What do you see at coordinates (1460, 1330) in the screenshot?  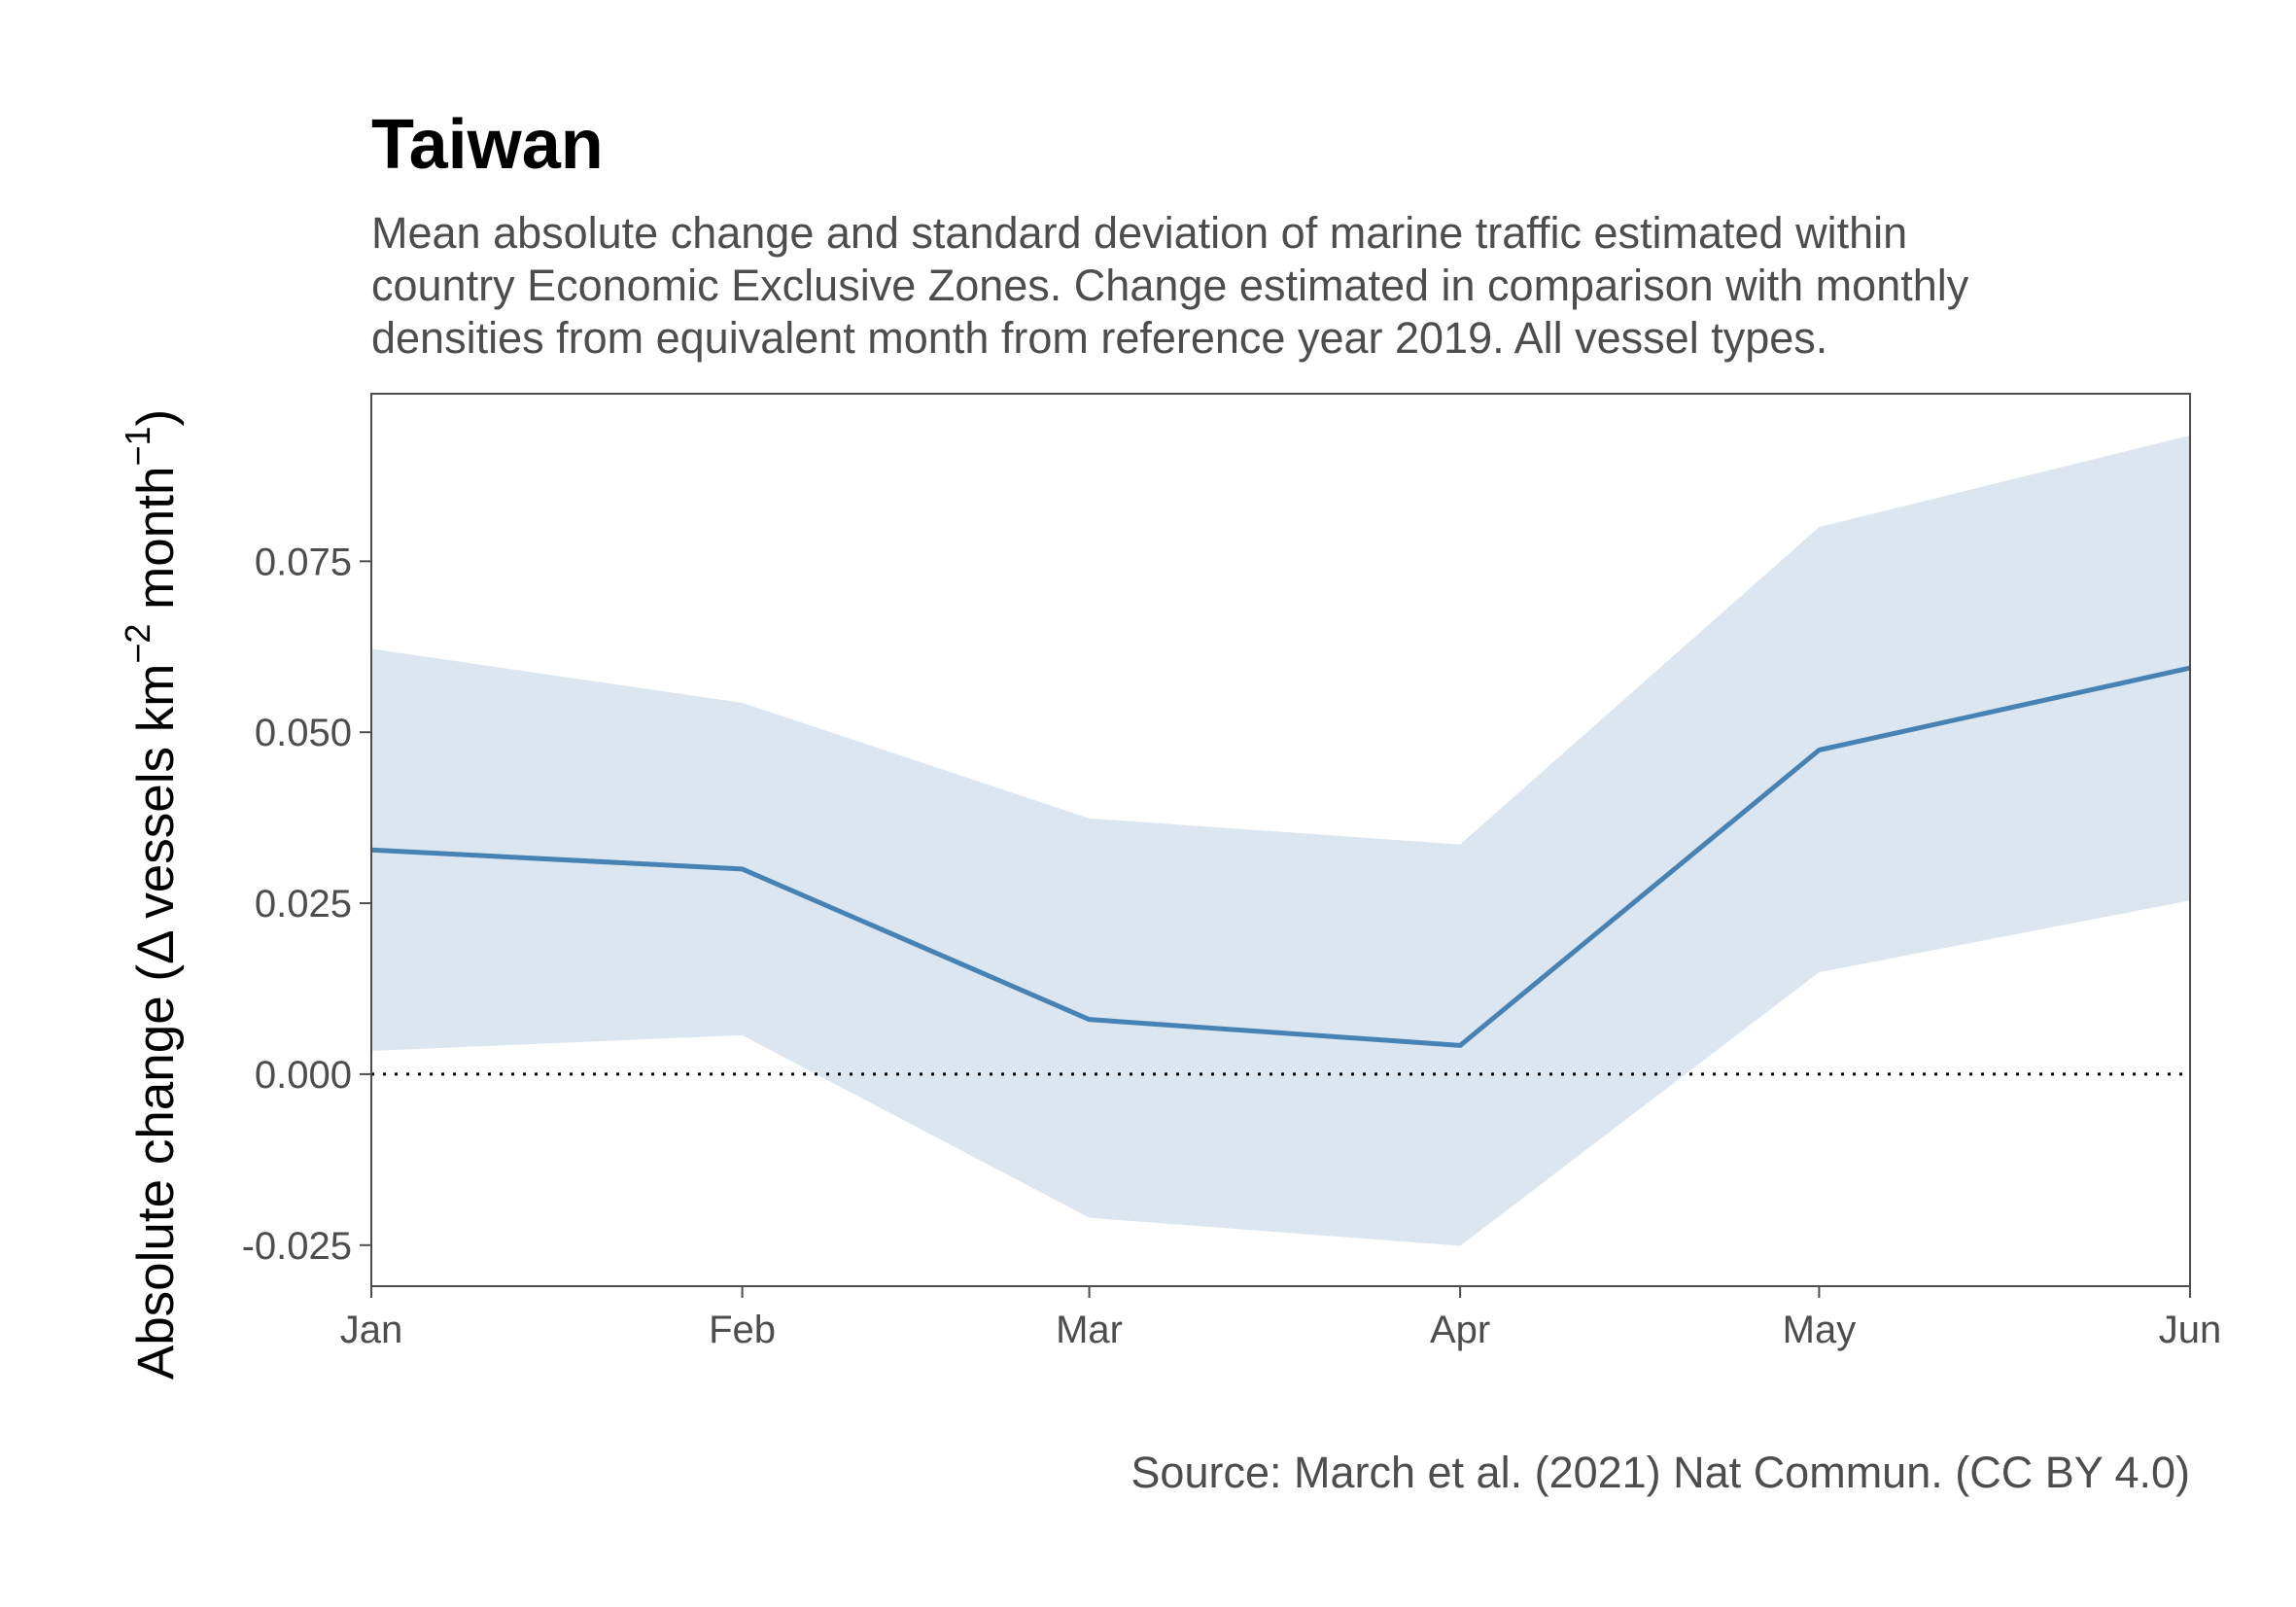 I see `x-tick-label: Apr` at bounding box center [1460, 1330].